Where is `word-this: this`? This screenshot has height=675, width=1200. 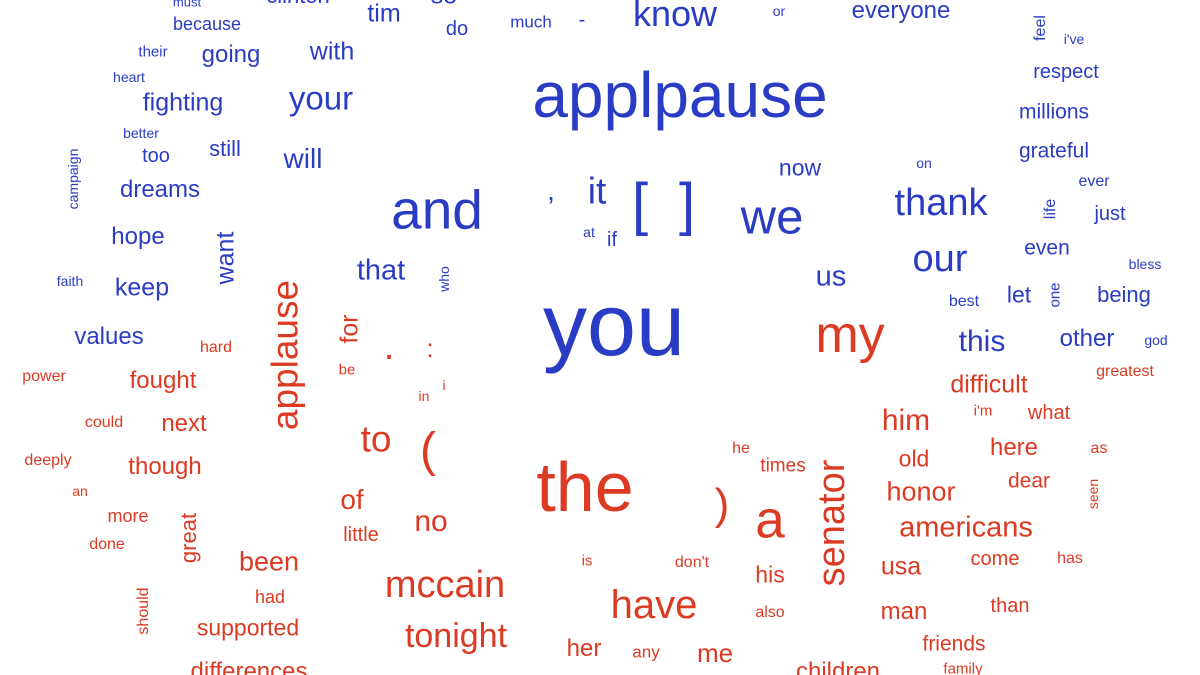 word-this: this is located at coordinates (982, 341).